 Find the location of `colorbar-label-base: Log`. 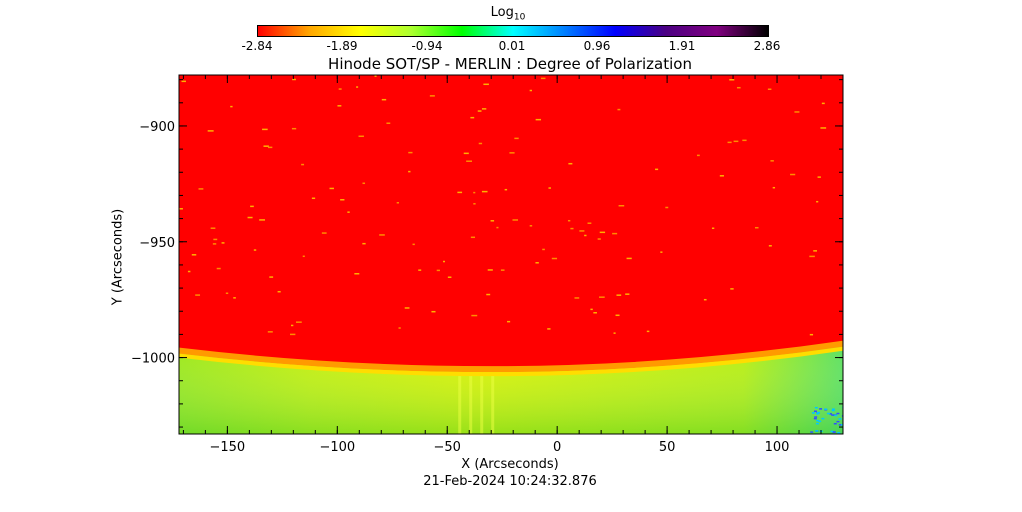

colorbar-label-base: Log is located at coordinates (502, 12).